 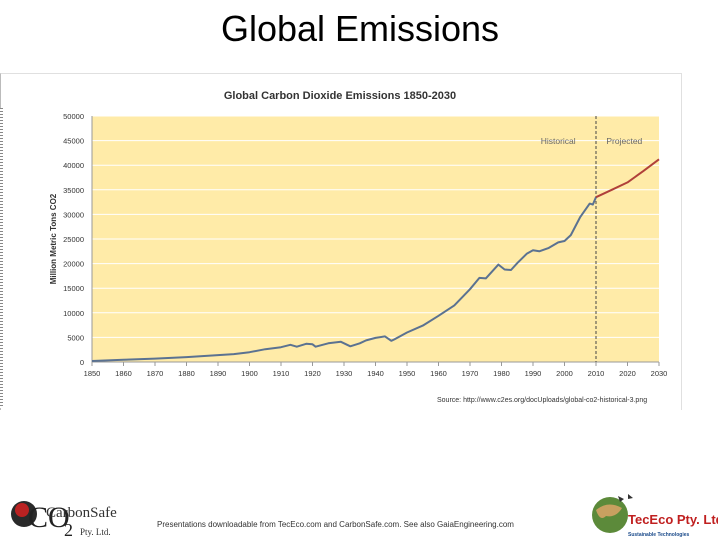 I want to click on annotation-label: Historical, so click(x=558, y=141).